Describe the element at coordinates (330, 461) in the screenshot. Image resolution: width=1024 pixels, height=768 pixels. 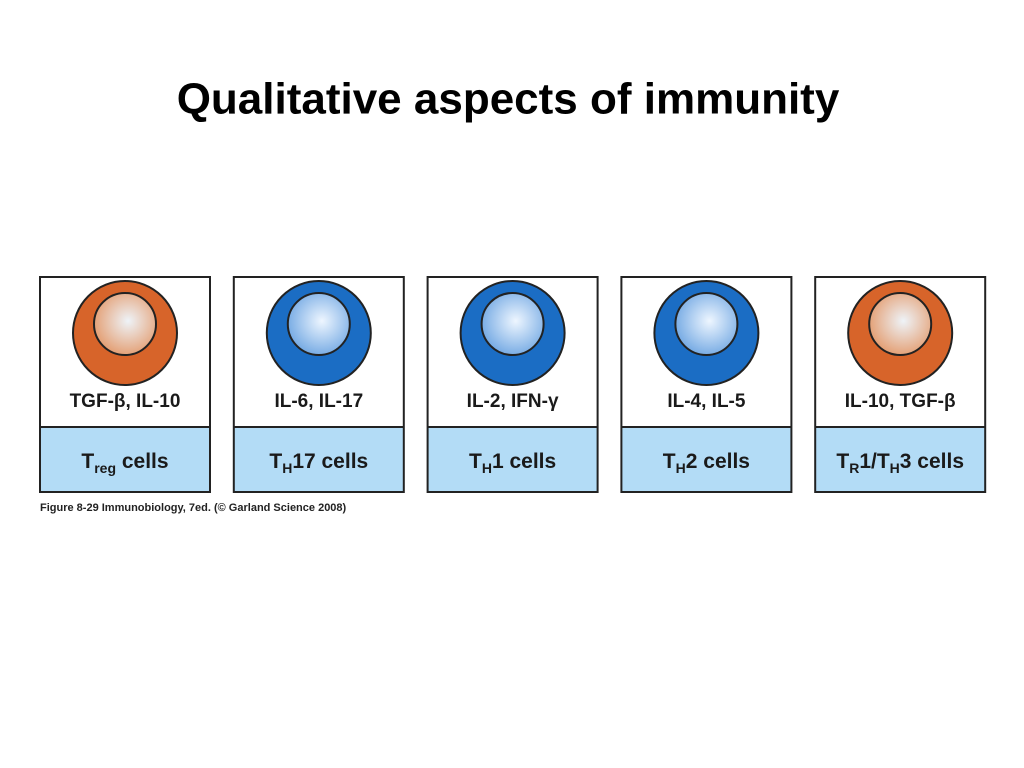
I see `label-part: 17 cells` at that location.